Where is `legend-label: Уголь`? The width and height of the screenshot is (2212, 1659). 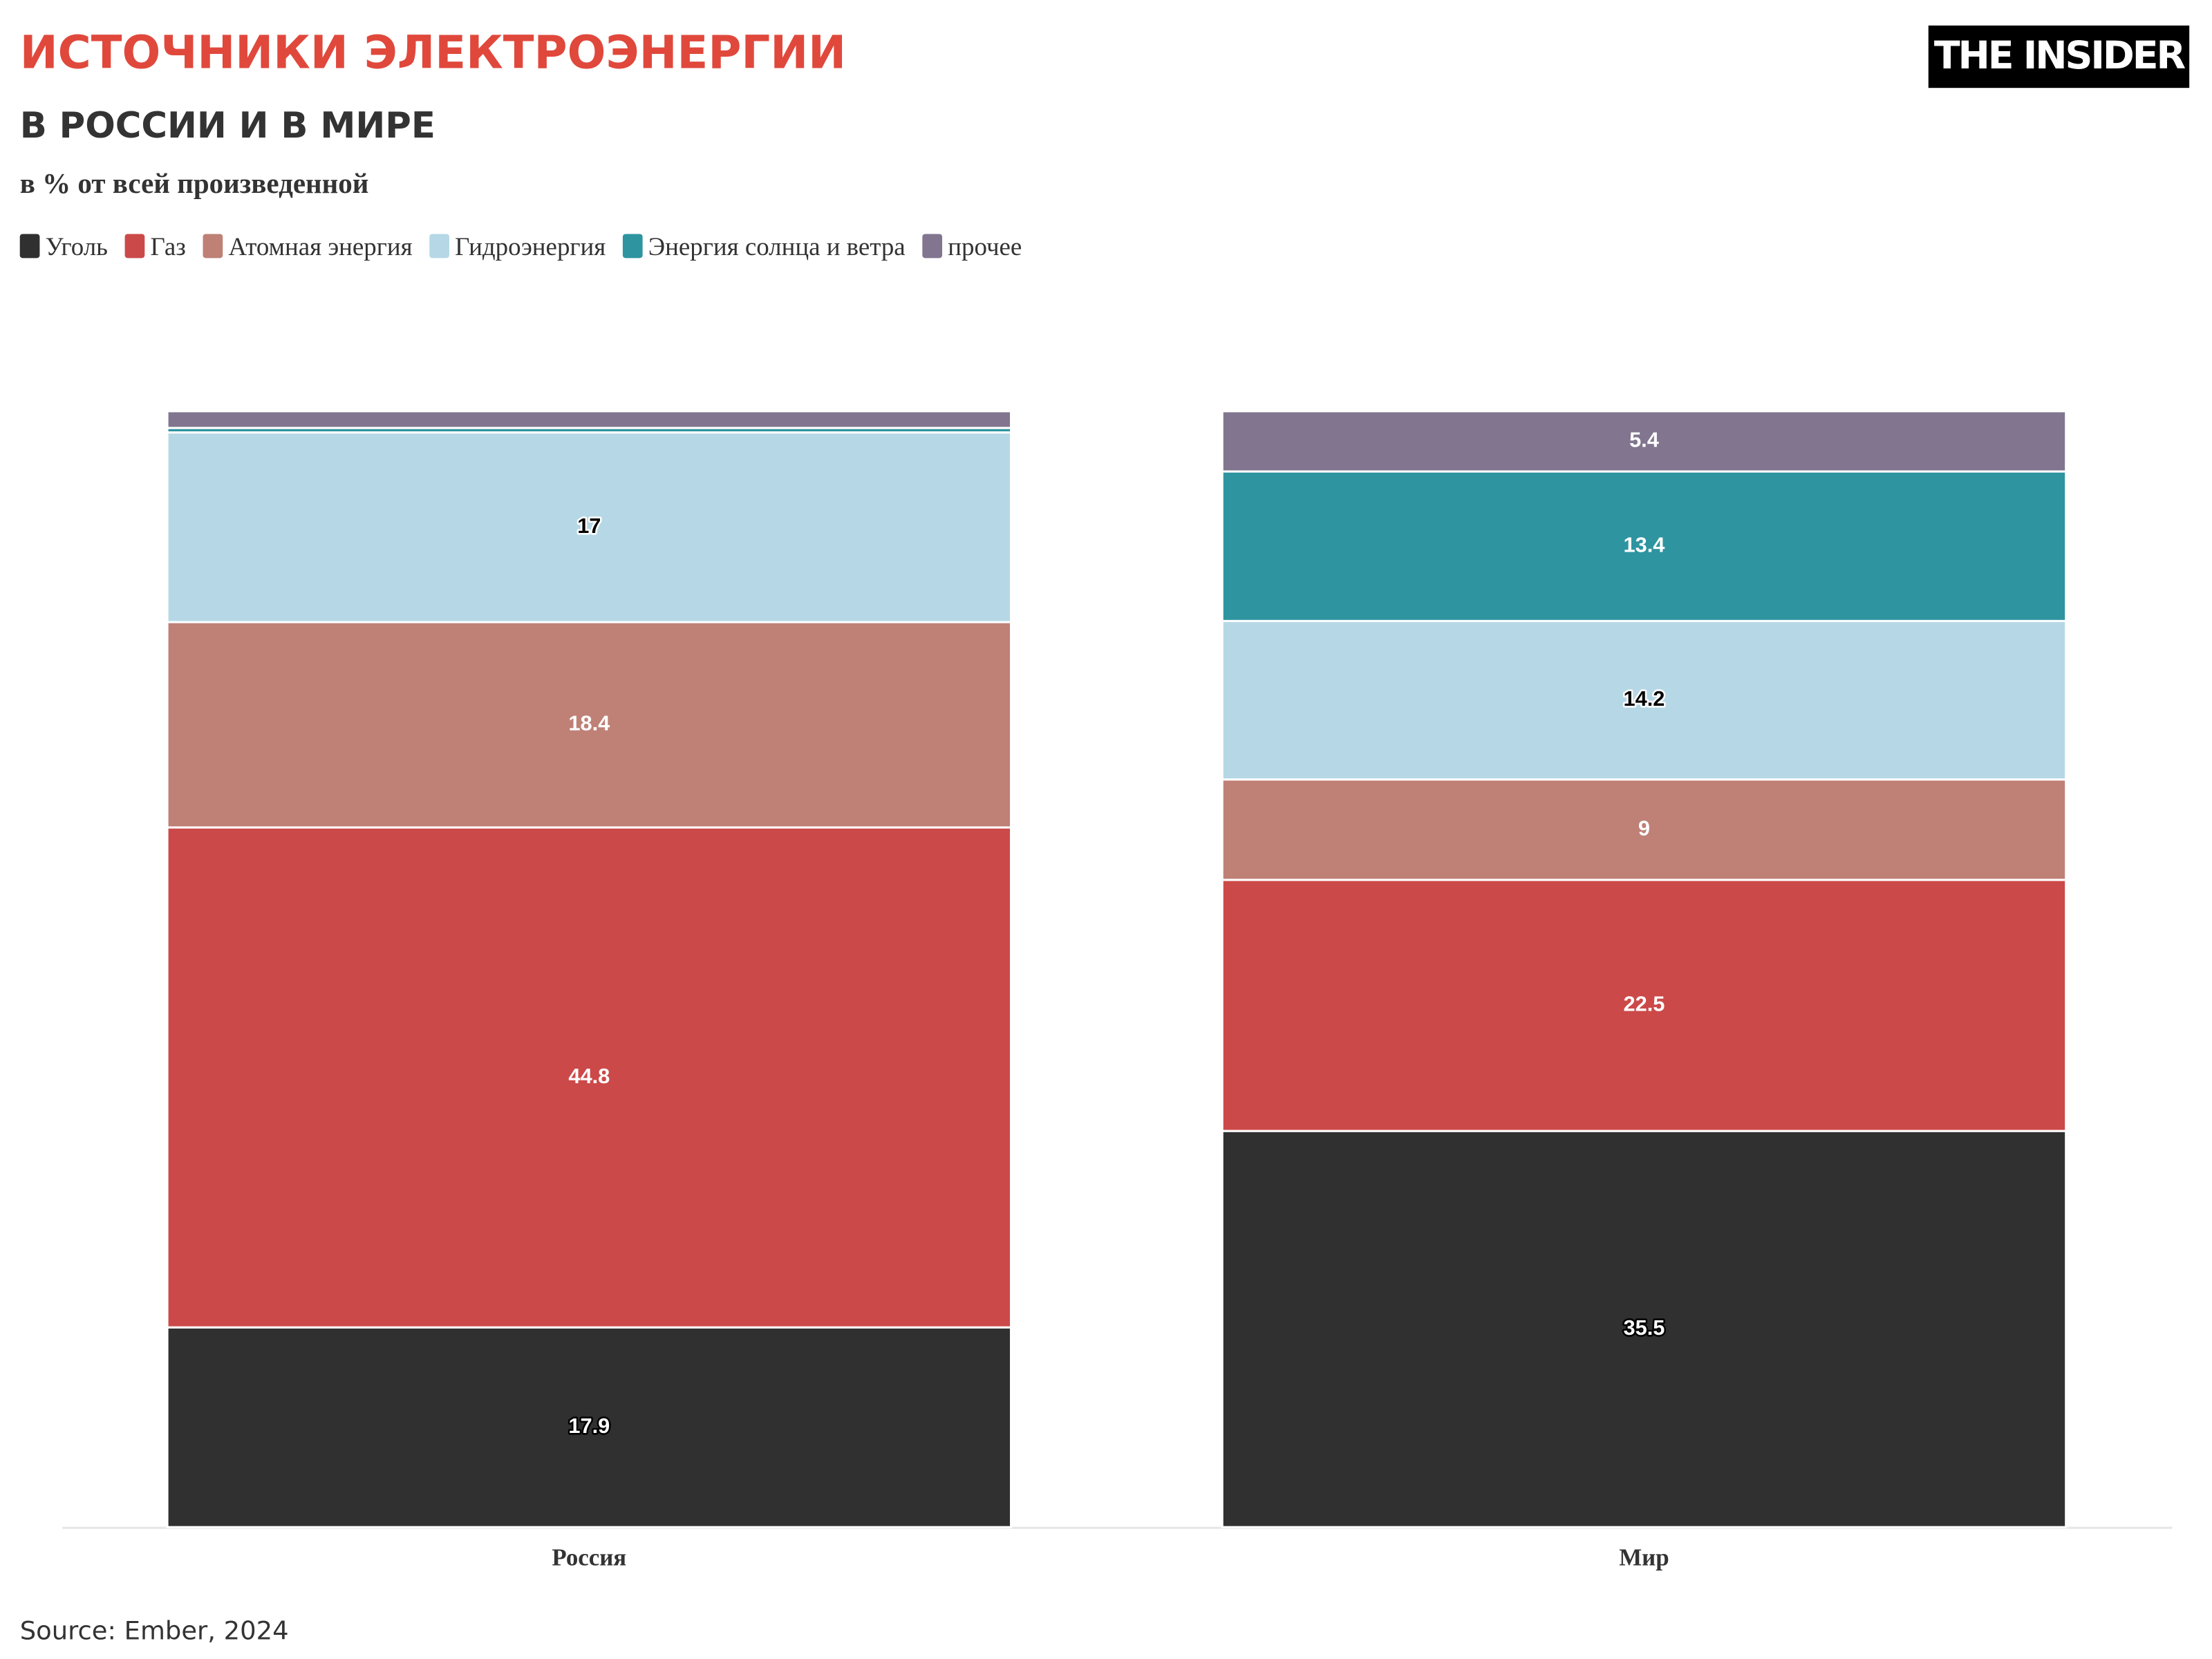
legend-label: Уголь is located at coordinates (77, 246).